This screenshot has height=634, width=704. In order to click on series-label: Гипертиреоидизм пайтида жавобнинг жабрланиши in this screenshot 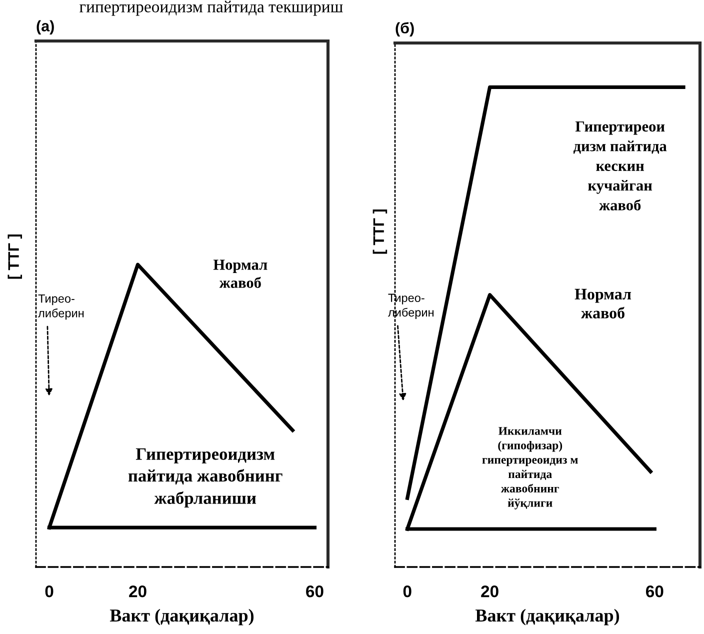, I will do `click(205, 478)`.